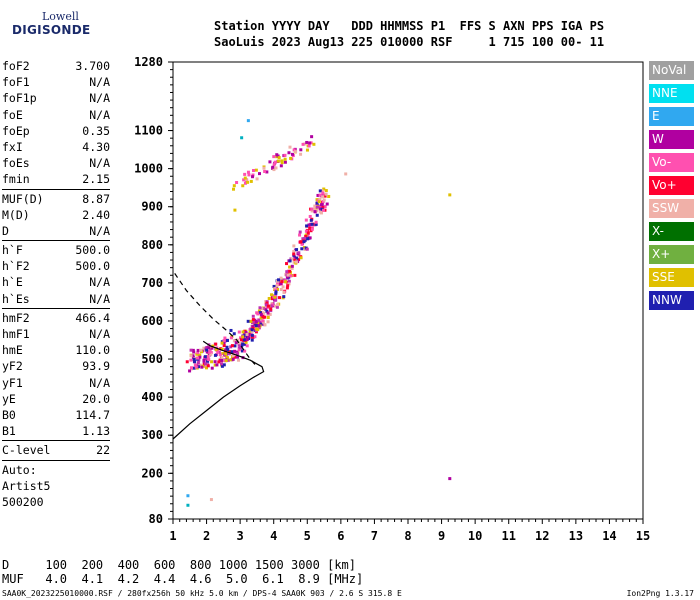 Image resolution: width=700 pixels, height=600 pixels. Describe the element at coordinates (92, 266) in the screenshot. I see `param-value: 500.0` at that location.